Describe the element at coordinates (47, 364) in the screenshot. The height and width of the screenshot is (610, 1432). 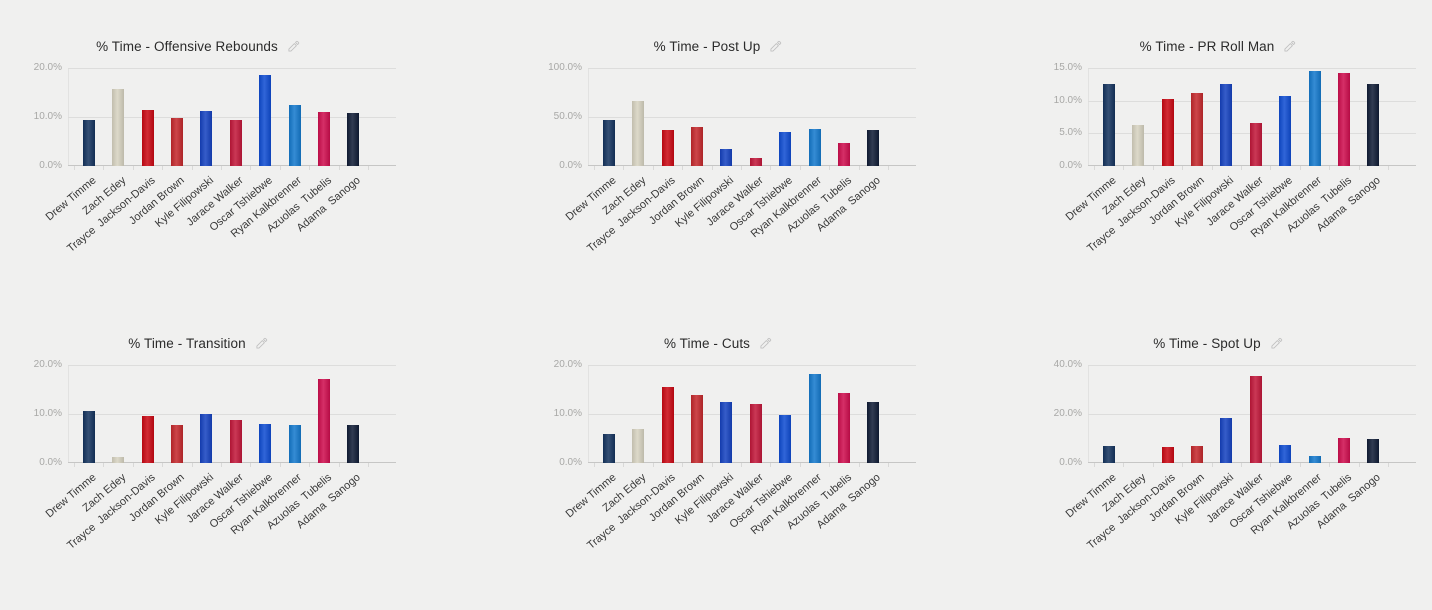
I see `y-tick-label: 20.0%` at that location.